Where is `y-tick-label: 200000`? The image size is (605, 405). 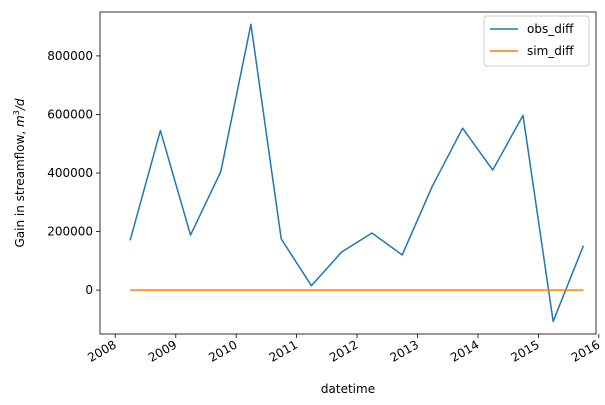 y-tick-label: 200000 is located at coordinates (70, 232).